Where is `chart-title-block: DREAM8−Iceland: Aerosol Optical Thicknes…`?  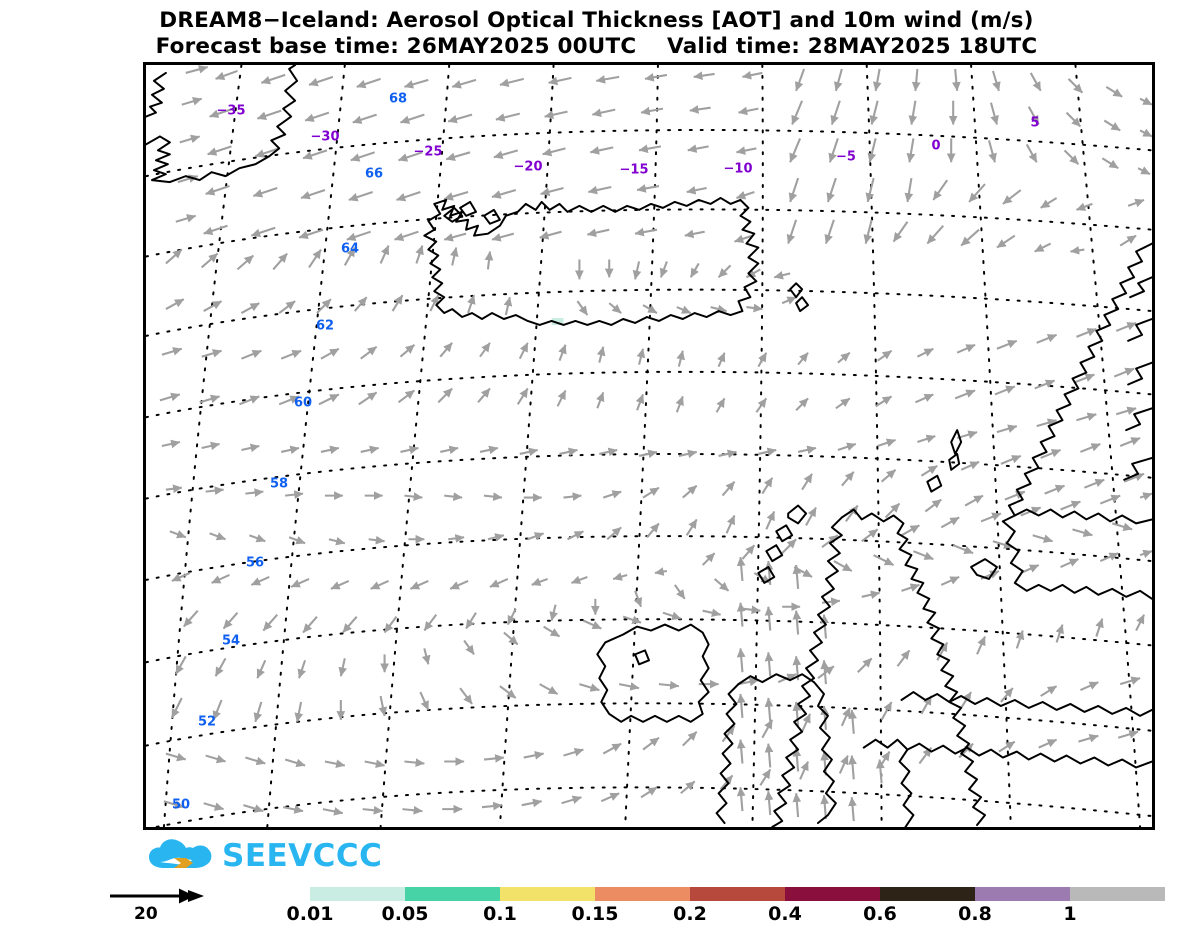
chart-title-block: DREAM8−Iceland: Aerosol Optical Thicknes… is located at coordinates (596, 34).